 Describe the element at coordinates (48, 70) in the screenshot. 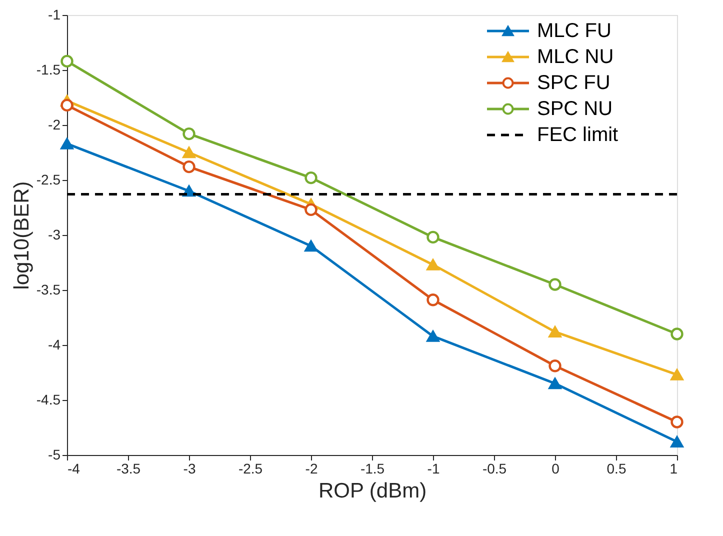

I see `y-tick-label: -1.5` at that location.